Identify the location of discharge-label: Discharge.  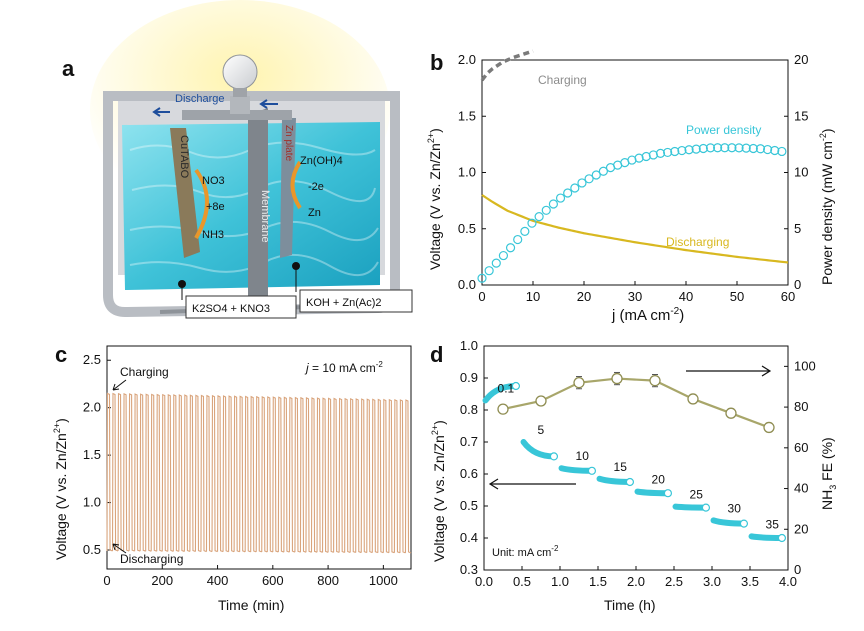
(200, 99).